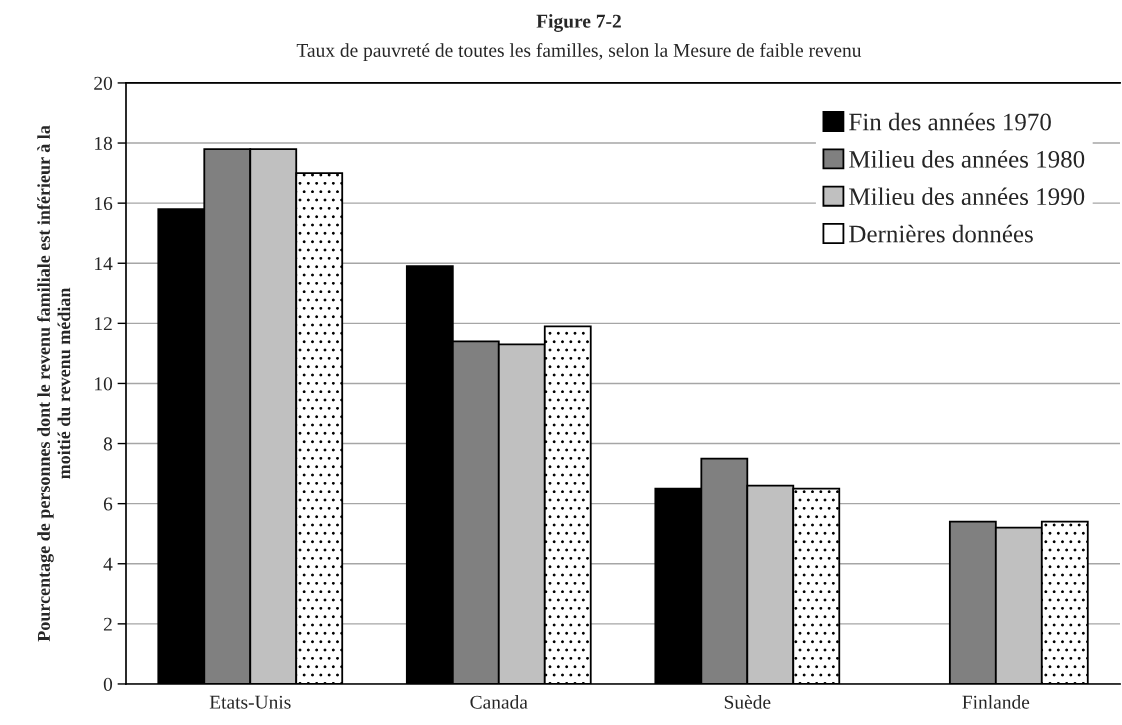 The image size is (1122, 725). I want to click on x-tick-label: Canada, so click(499, 702).